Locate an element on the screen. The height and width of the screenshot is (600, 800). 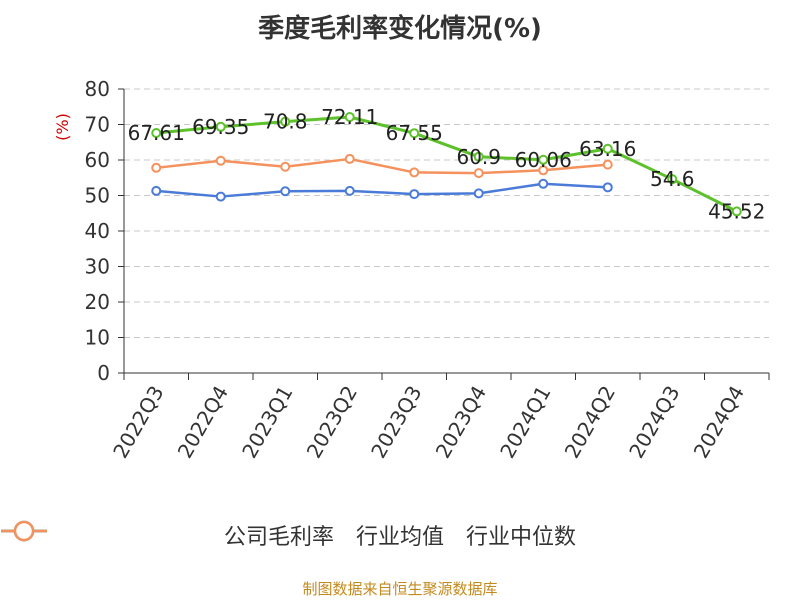
data-label: 67.55 is located at coordinates (414, 133).